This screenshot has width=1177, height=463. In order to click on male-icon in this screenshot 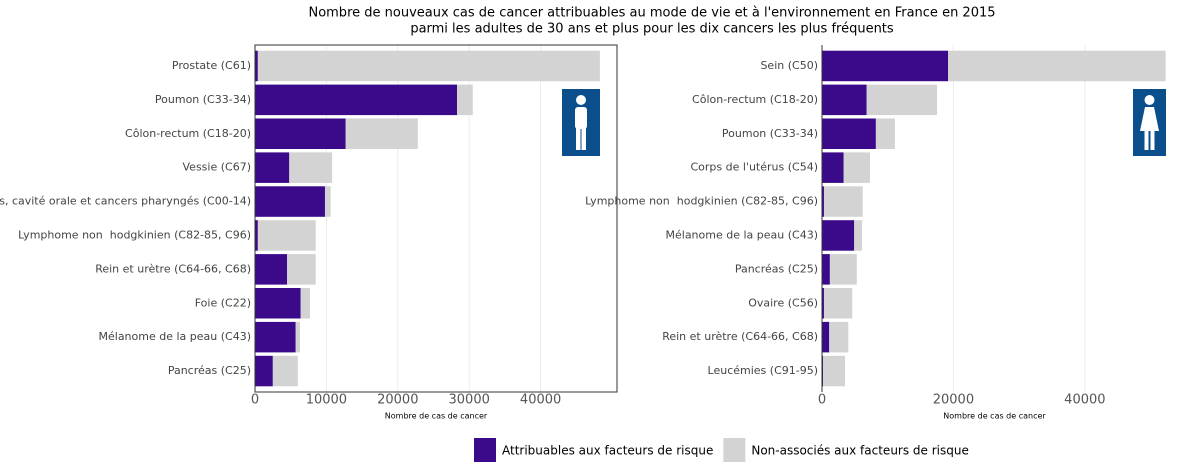, I will do `click(581, 122)`.